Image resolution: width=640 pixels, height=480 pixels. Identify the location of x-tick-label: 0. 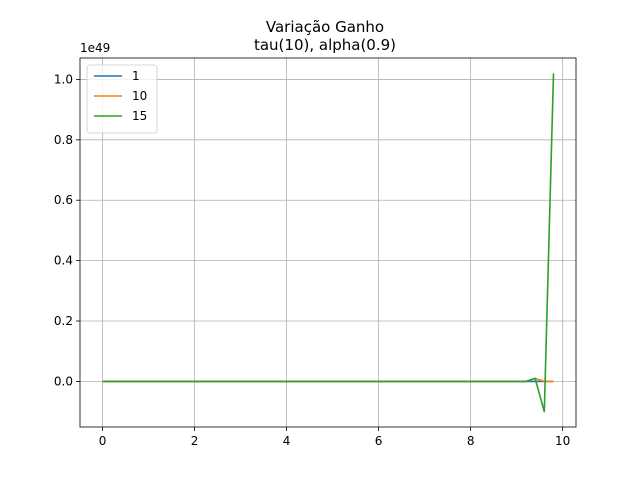
(103, 441).